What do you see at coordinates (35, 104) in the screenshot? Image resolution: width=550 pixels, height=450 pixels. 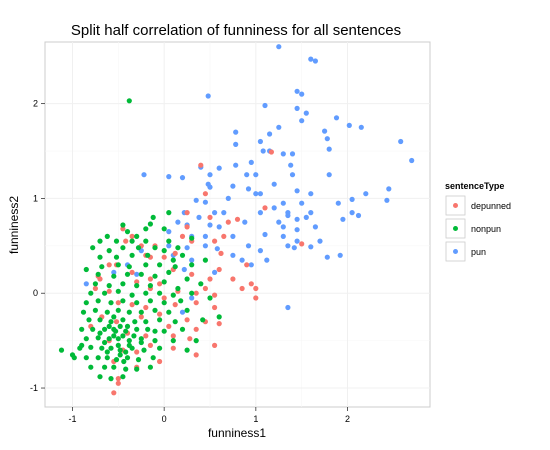 I see `y-tick-label: 2` at bounding box center [35, 104].